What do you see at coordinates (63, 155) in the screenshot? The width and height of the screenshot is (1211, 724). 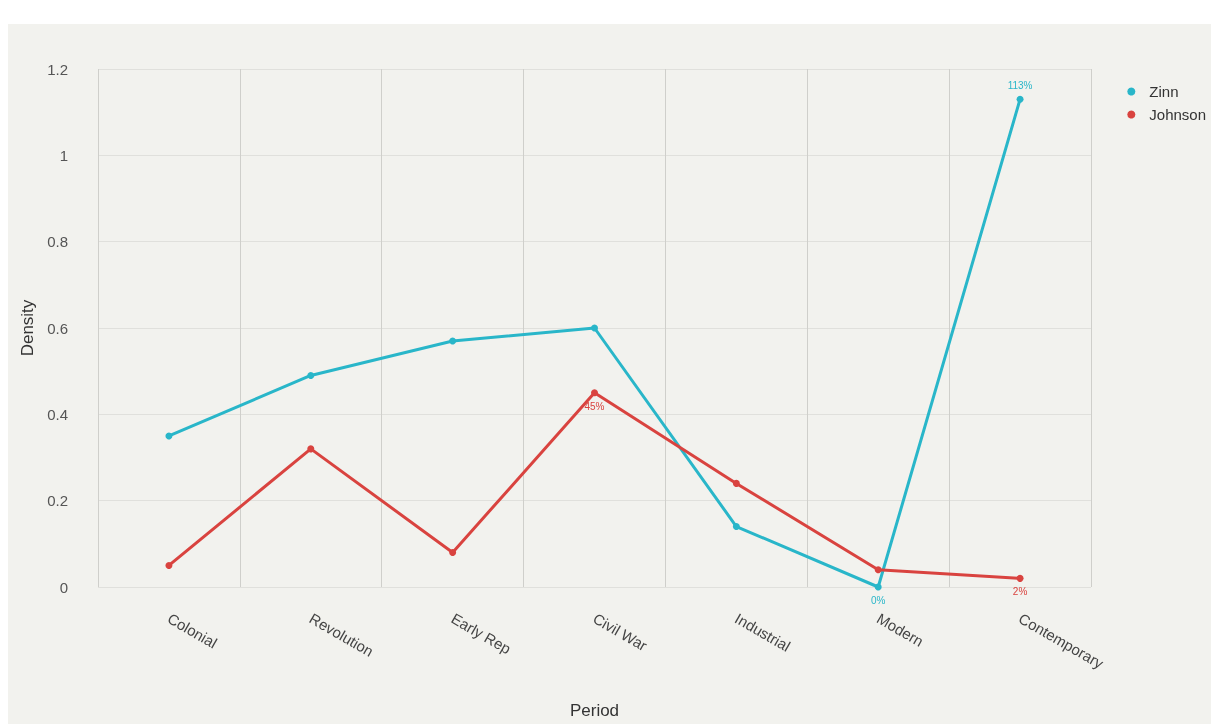 I see `y-tick-label: 1` at bounding box center [63, 155].